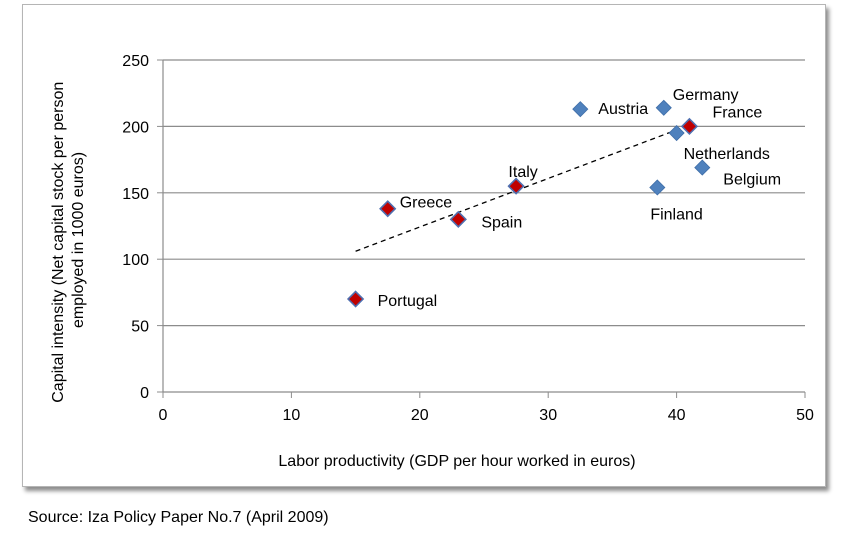  Describe the element at coordinates (805, 415) in the screenshot. I see `x-tick-label: 50` at that location.